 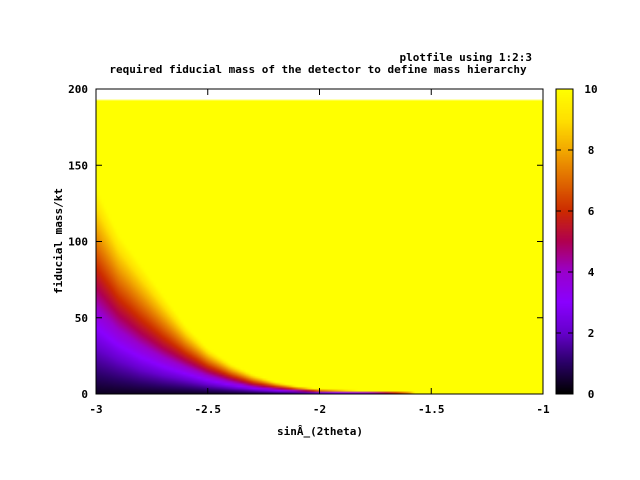 What do you see at coordinates (543, 409) in the screenshot?
I see `x-tick-label: -1` at bounding box center [543, 409].